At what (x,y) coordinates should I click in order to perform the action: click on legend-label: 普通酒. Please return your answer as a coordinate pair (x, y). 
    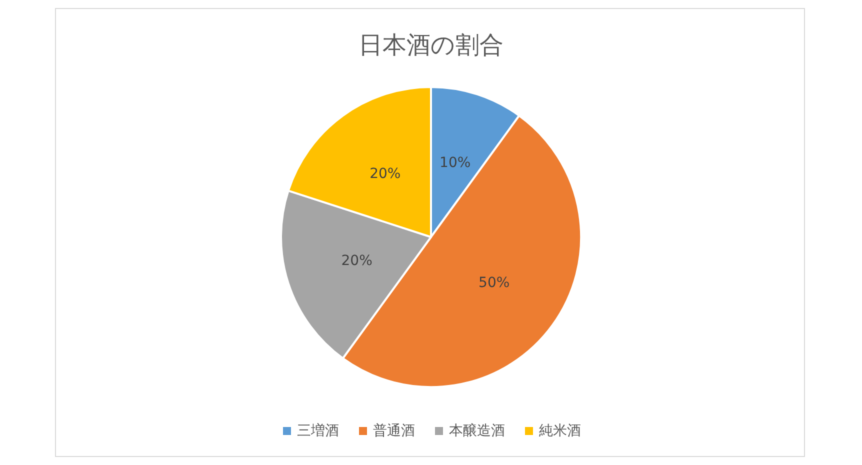
    Looking at the image, I should click on (394, 430).